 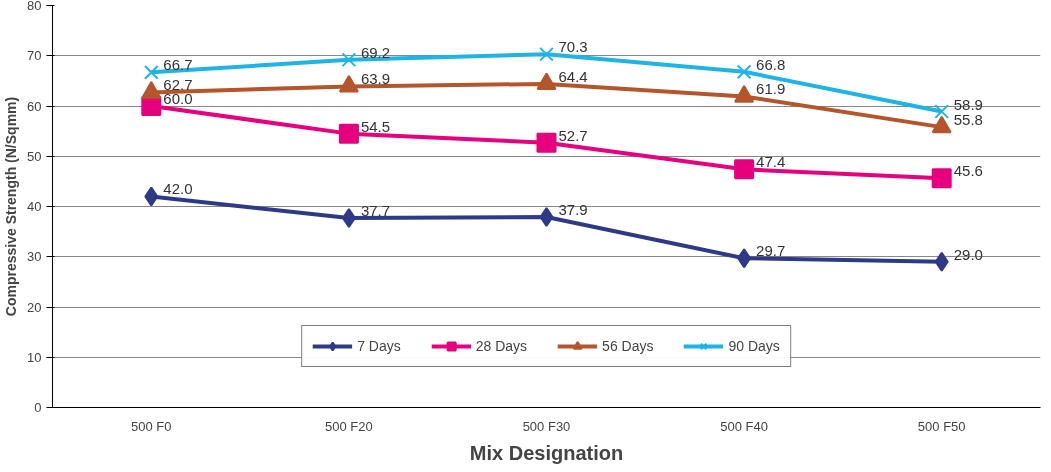 What do you see at coordinates (754, 346) in the screenshot?
I see `legend-label: 90 Days` at bounding box center [754, 346].